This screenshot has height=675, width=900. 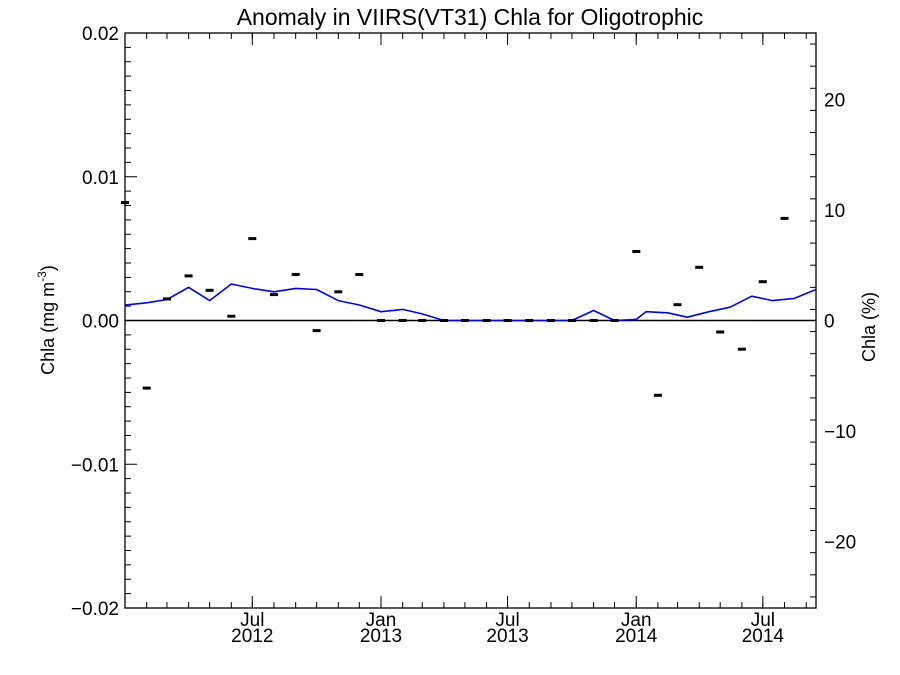 I want to click on y-axis-left-label-main: Chla (mg m, so click(x=48, y=328).